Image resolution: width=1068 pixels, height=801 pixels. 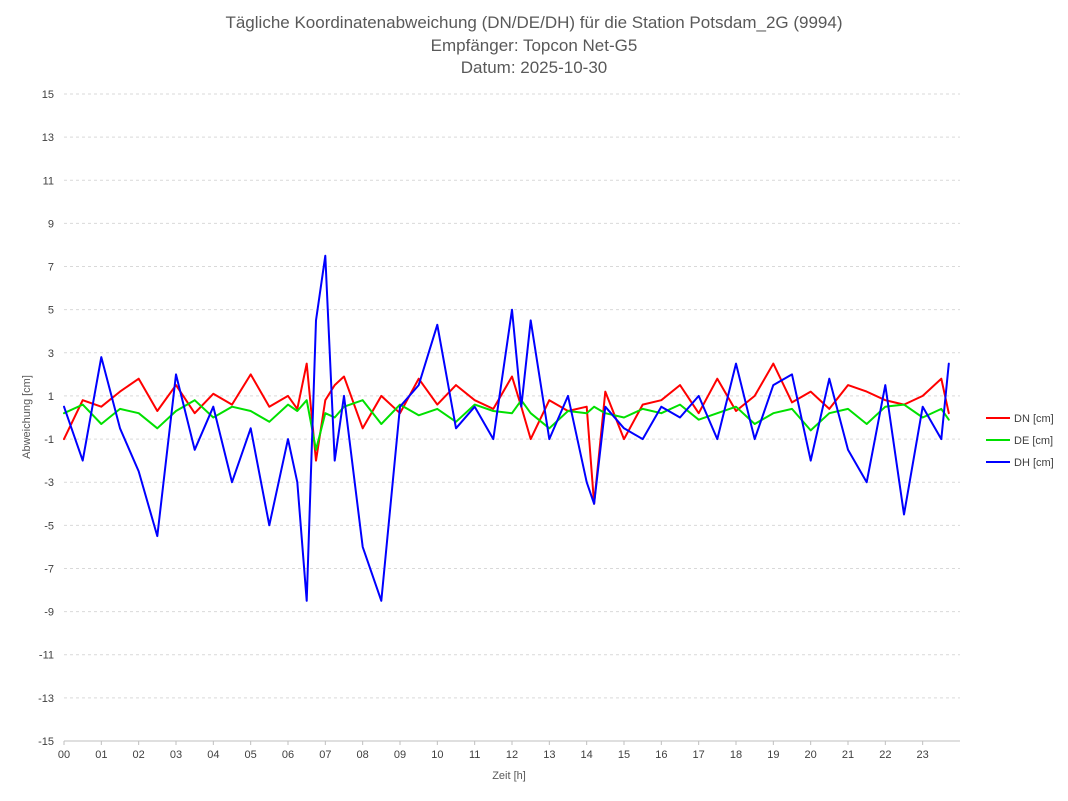 I want to click on legend: DN [cm] DE [cm] DH [cm], so click(x=1020, y=441).